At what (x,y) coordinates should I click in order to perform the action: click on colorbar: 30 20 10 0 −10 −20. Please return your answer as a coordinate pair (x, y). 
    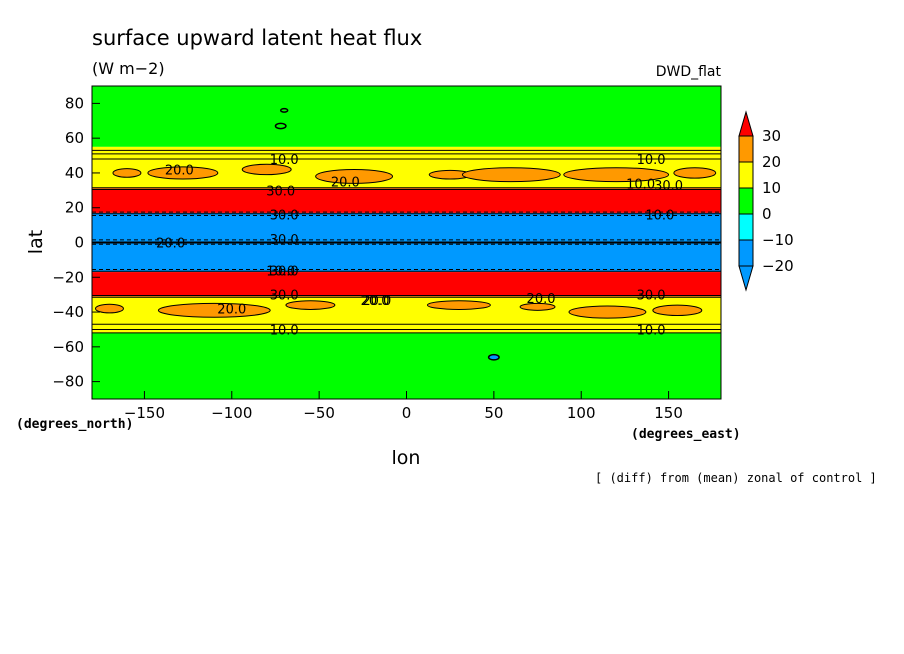
    Looking at the image, I should click on (766, 201).